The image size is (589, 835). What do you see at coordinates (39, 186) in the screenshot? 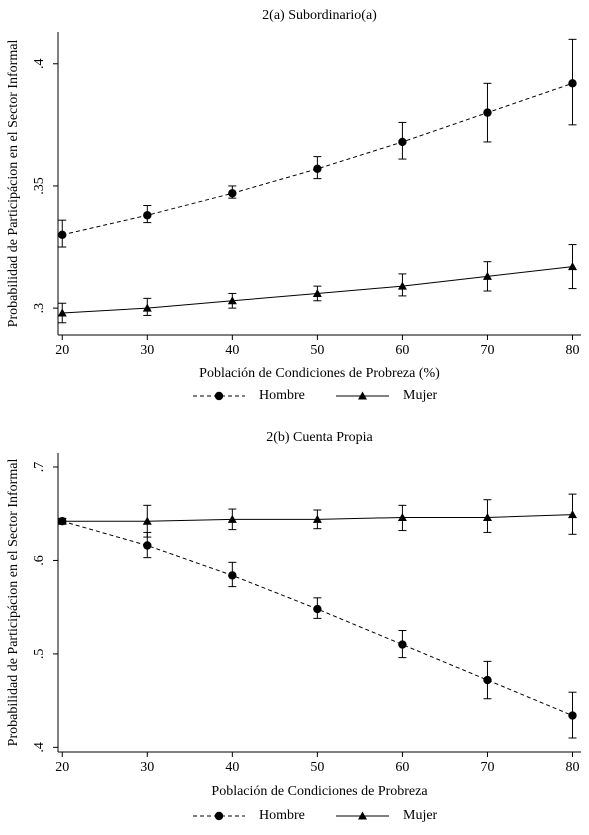
I see `y-tick-label: .35` at bounding box center [39, 186].